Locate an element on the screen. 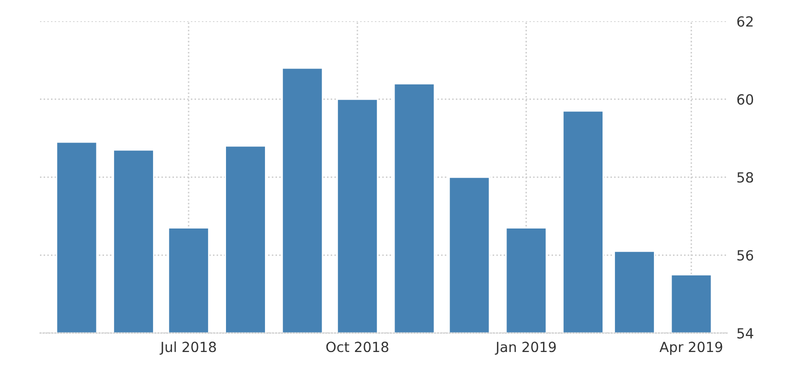  x-tick-label: Oct 2018 is located at coordinates (357, 347).